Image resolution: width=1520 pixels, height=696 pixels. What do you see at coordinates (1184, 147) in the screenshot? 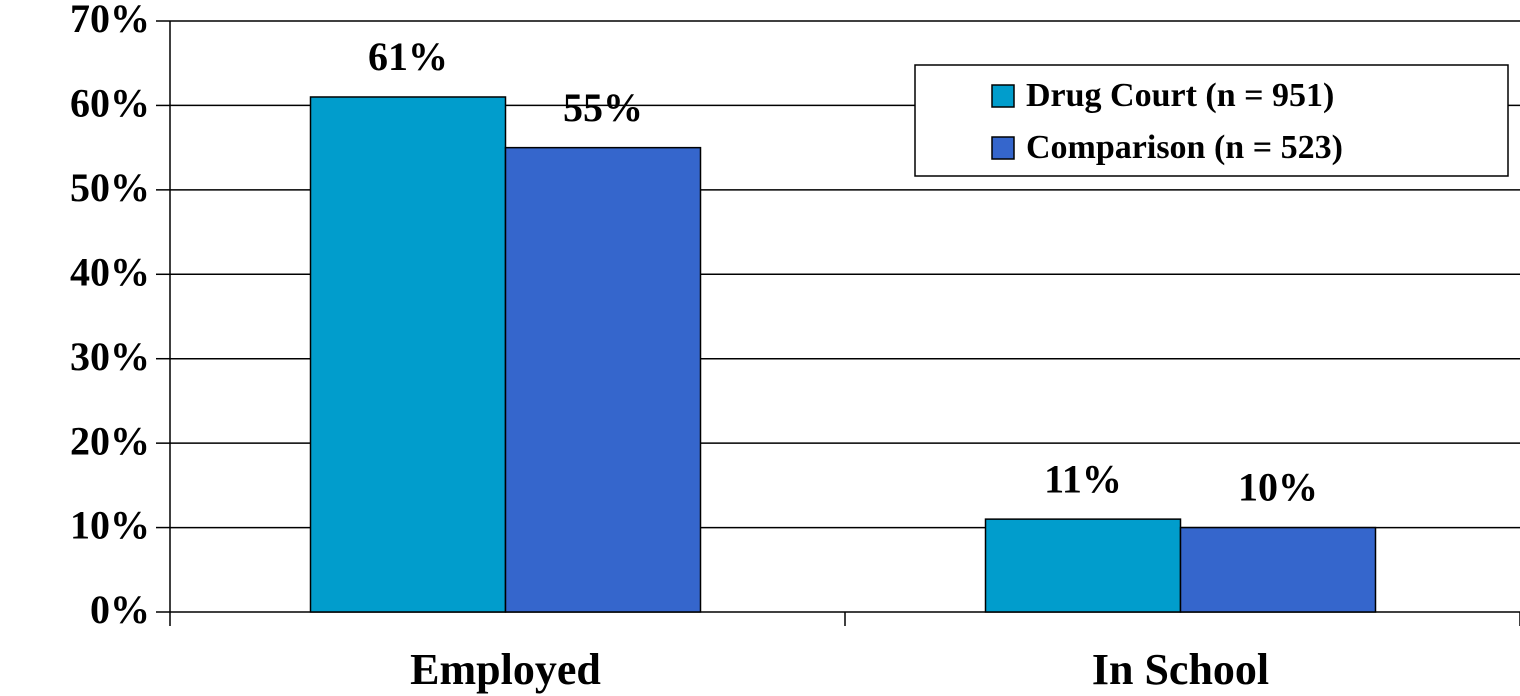
I see `legend-label: Comparison (n = 523)` at bounding box center [1184, 147].